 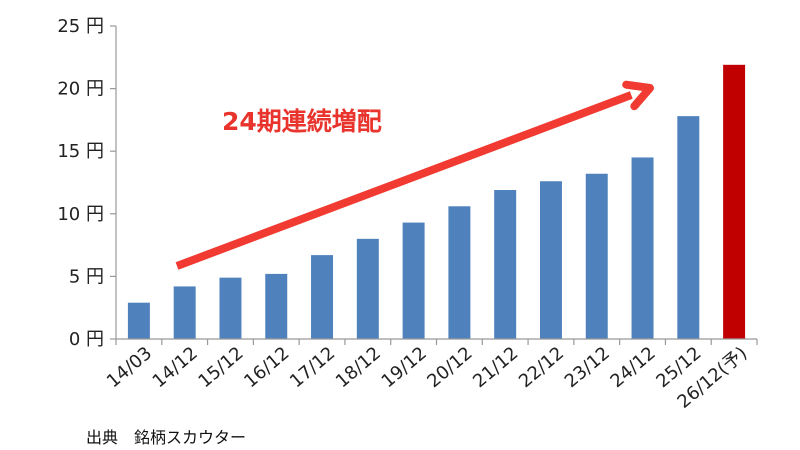 I want to click on bar-20/12, so click(x=459, y=272).